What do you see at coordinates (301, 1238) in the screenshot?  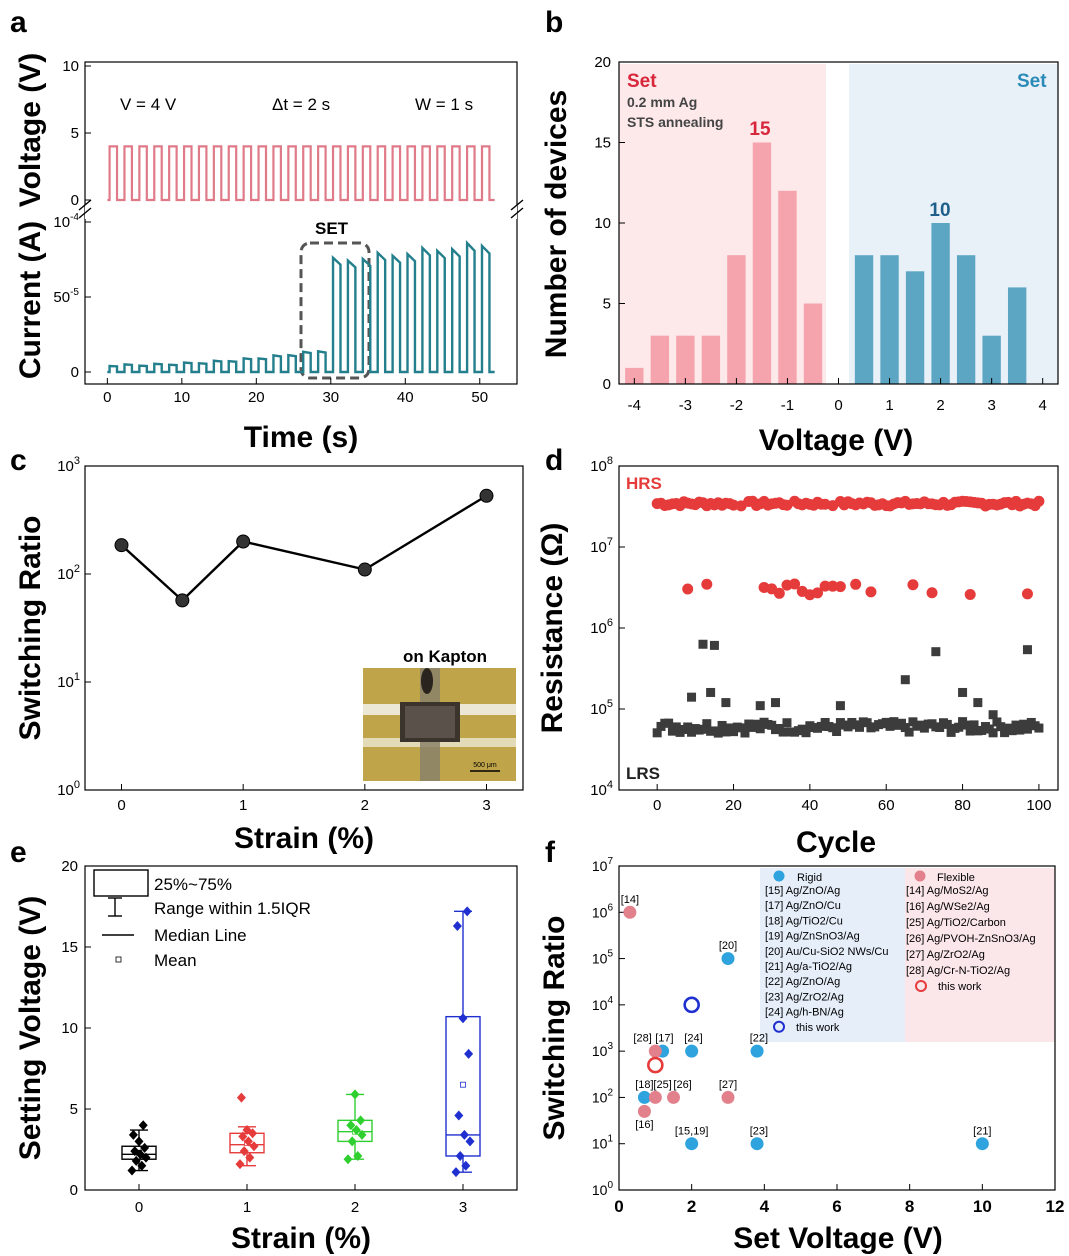 I see `x-axis-title-e: Strain (%)` at bounding box center [301, 1238].